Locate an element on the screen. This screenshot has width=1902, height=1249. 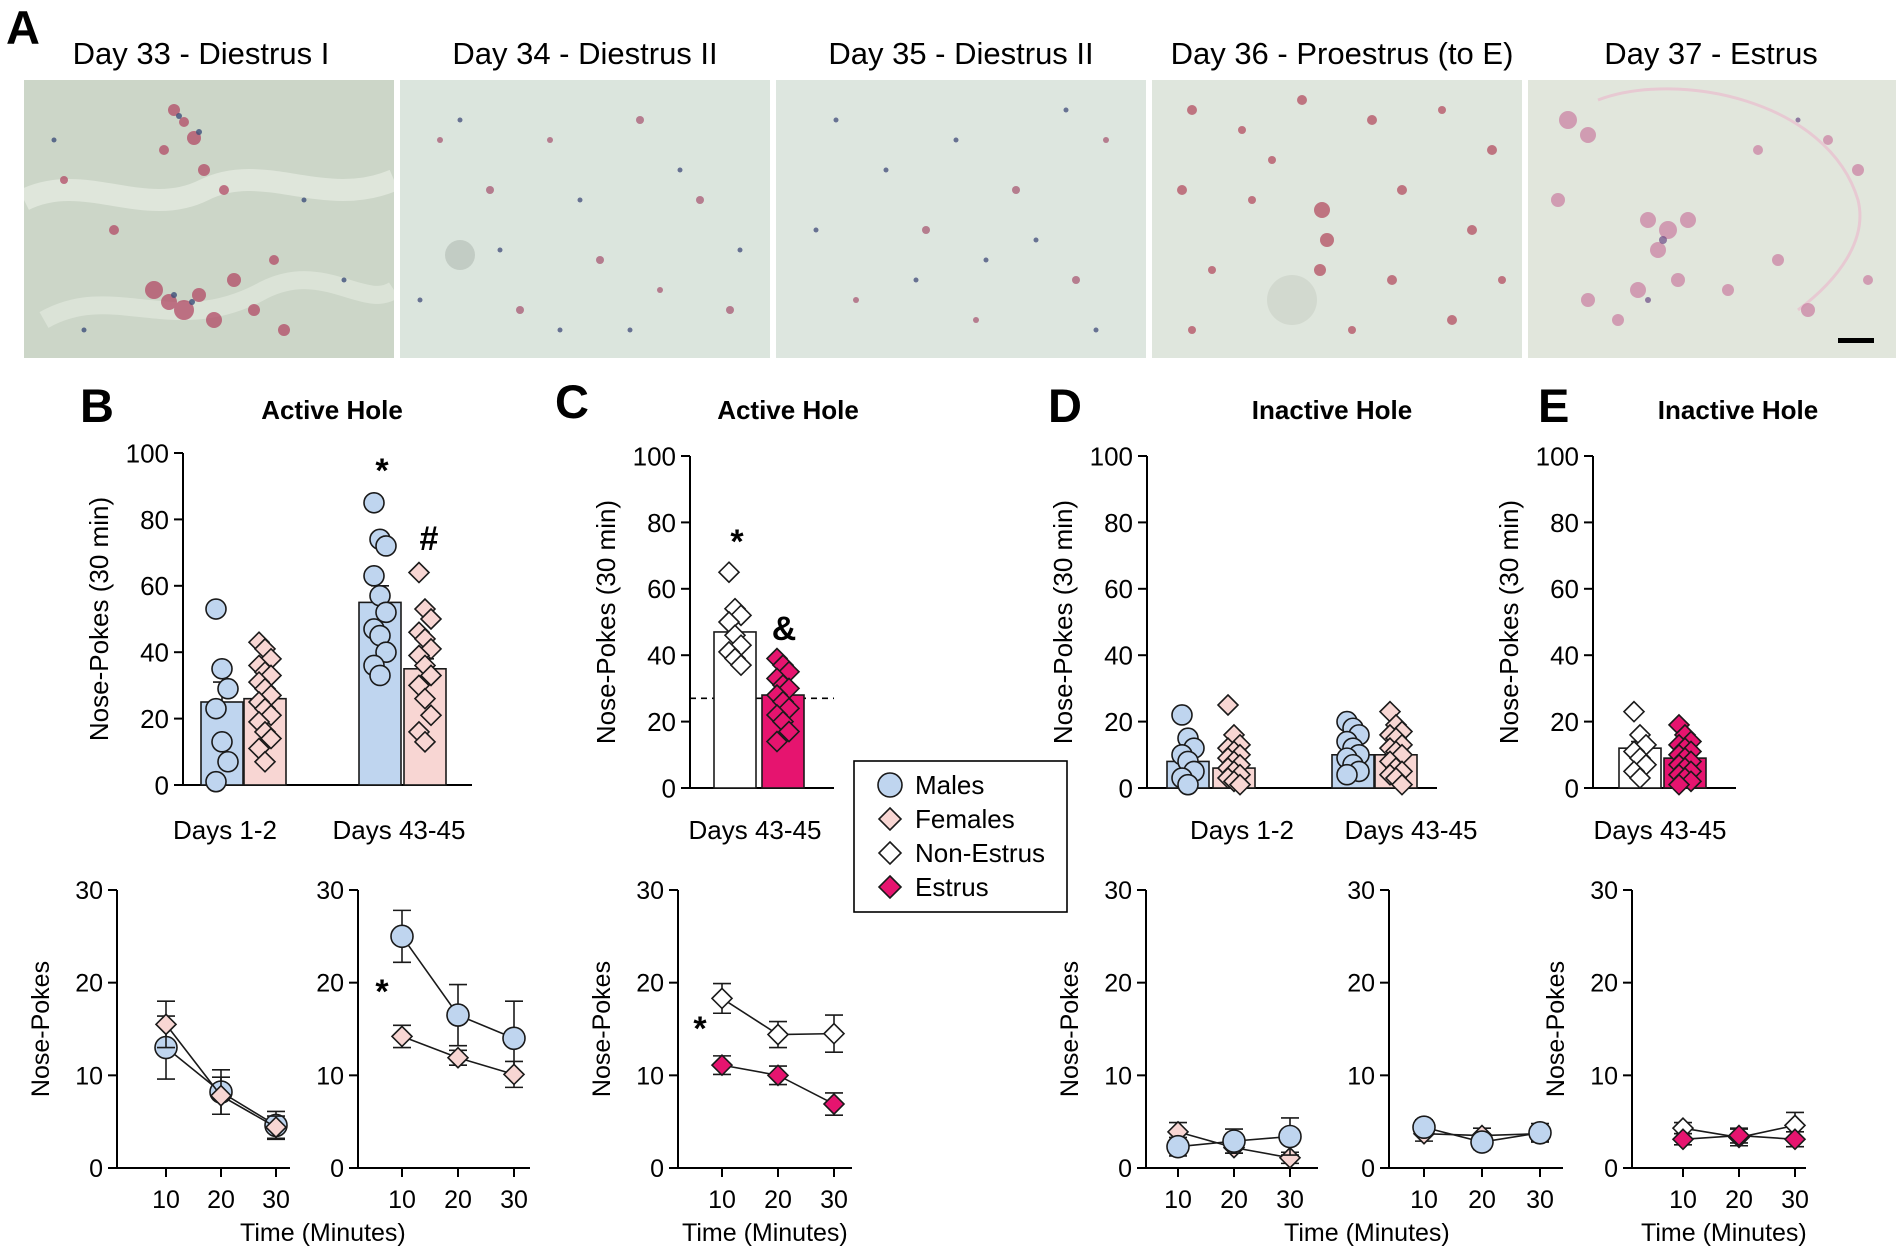
C-time-xtick-label-30: 30 is located at coordinates (834, 1200).